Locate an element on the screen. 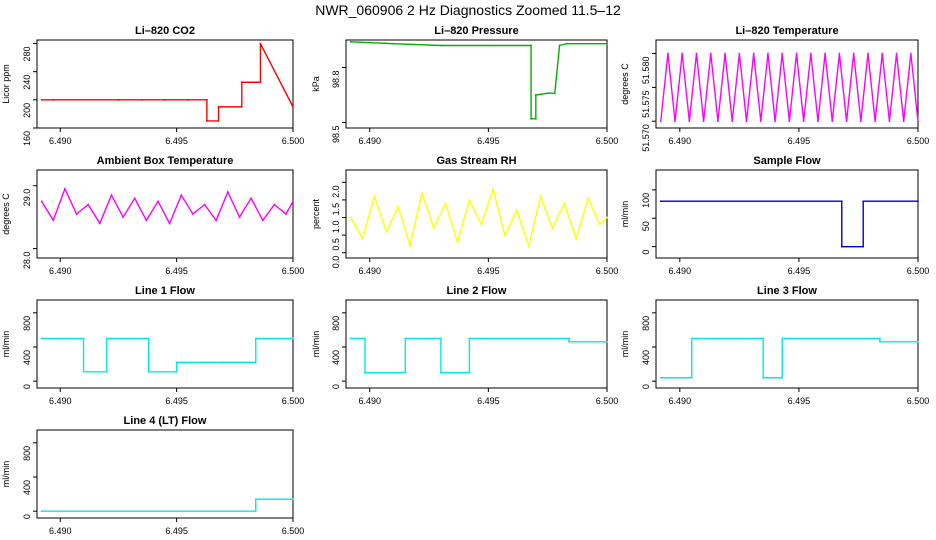 This screenshot has height=540, width=936. plot-ytick-label-9-1: 400 is located at coordinates (27, 487).